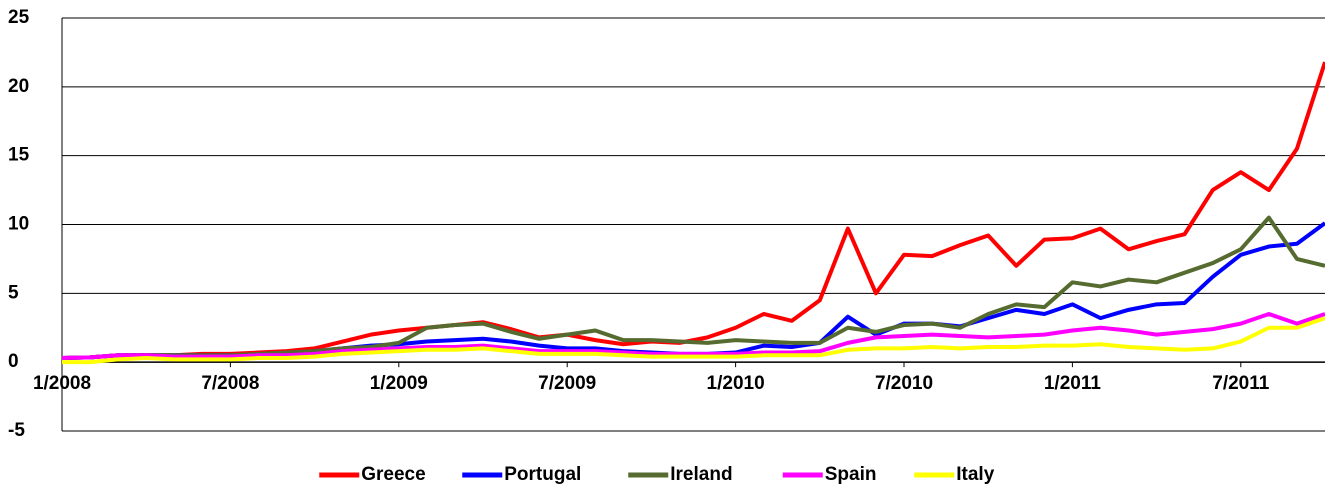  I want to click on legend-label: Spain, so click(851, 474).